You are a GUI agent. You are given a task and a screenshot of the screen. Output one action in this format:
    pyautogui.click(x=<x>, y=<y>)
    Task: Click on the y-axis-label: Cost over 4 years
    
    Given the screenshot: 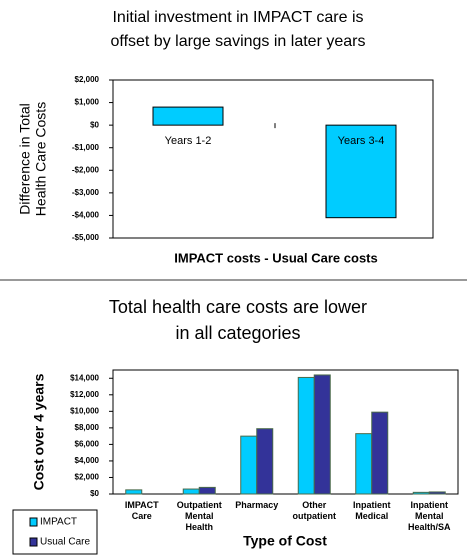 What is the action you would take?
    pyautogui.click(x=39, y=431)
    